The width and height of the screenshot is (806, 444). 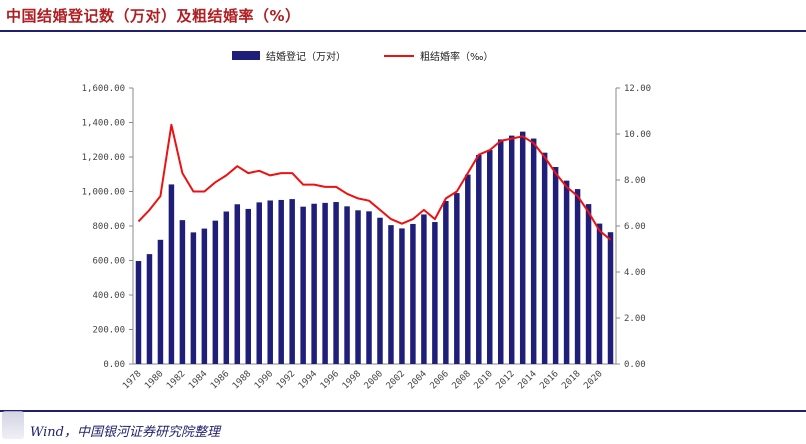 I want to click on left-y-tick-label: 1,600.00, so click(x=103, y=89).